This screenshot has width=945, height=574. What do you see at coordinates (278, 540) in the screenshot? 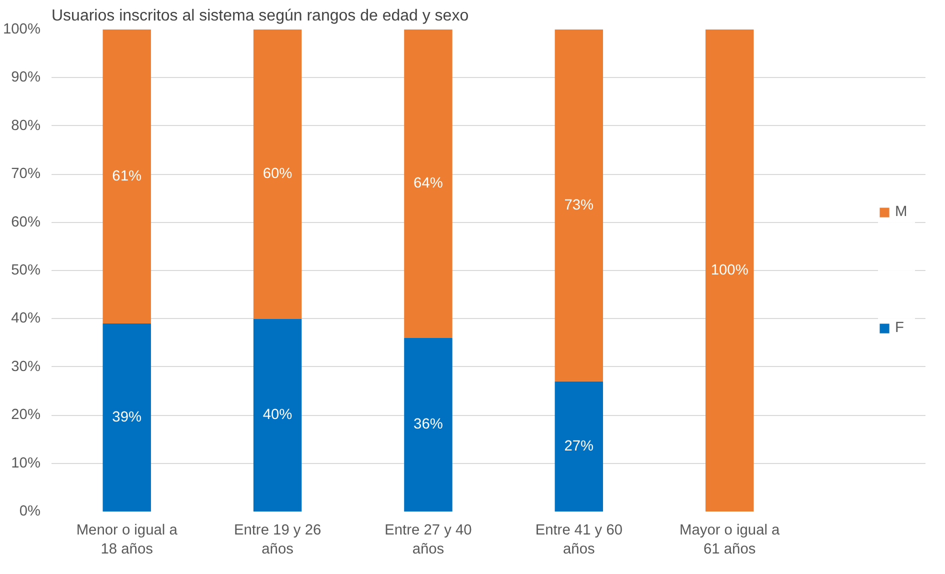
I see `x-tick-label: Entre 19 y 26 años` at bounding box center [278, 540].